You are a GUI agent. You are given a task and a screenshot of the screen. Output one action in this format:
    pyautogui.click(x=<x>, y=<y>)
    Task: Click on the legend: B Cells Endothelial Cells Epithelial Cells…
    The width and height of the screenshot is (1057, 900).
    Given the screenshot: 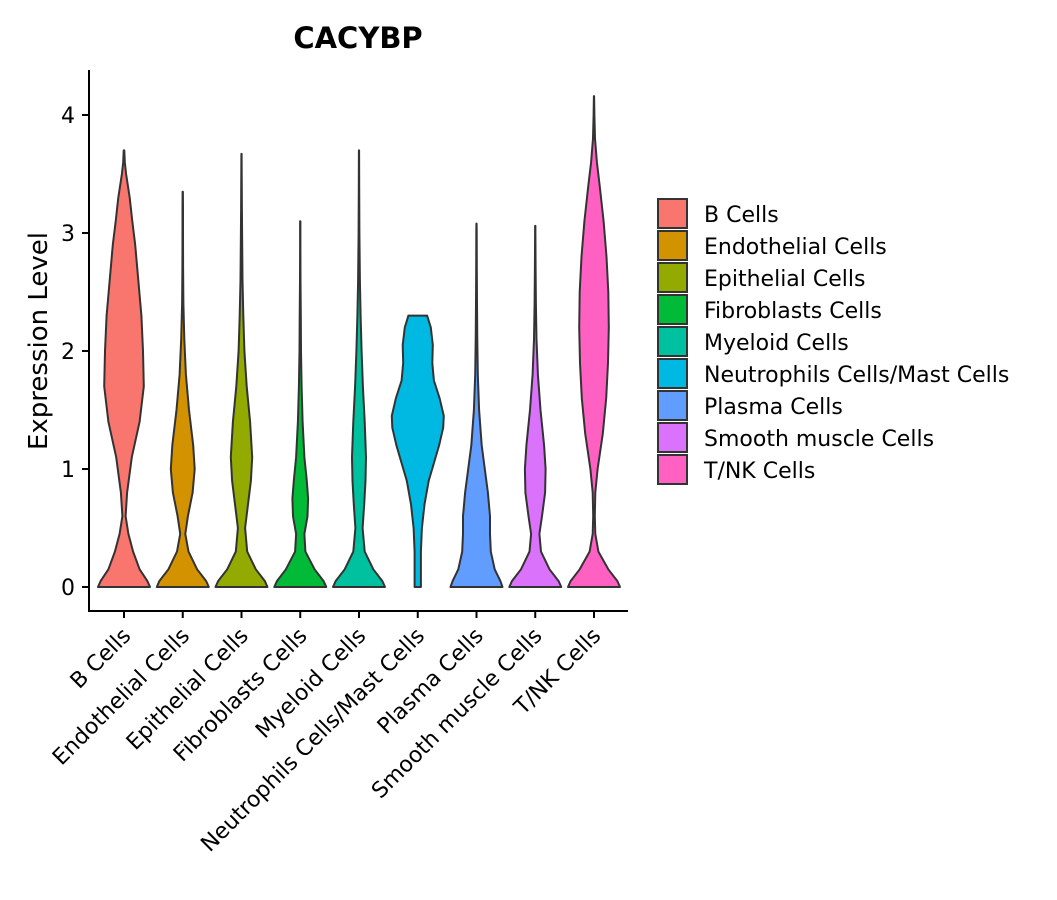 What is the action you would take?
    pyautogui.click(x=833, y=341)
    